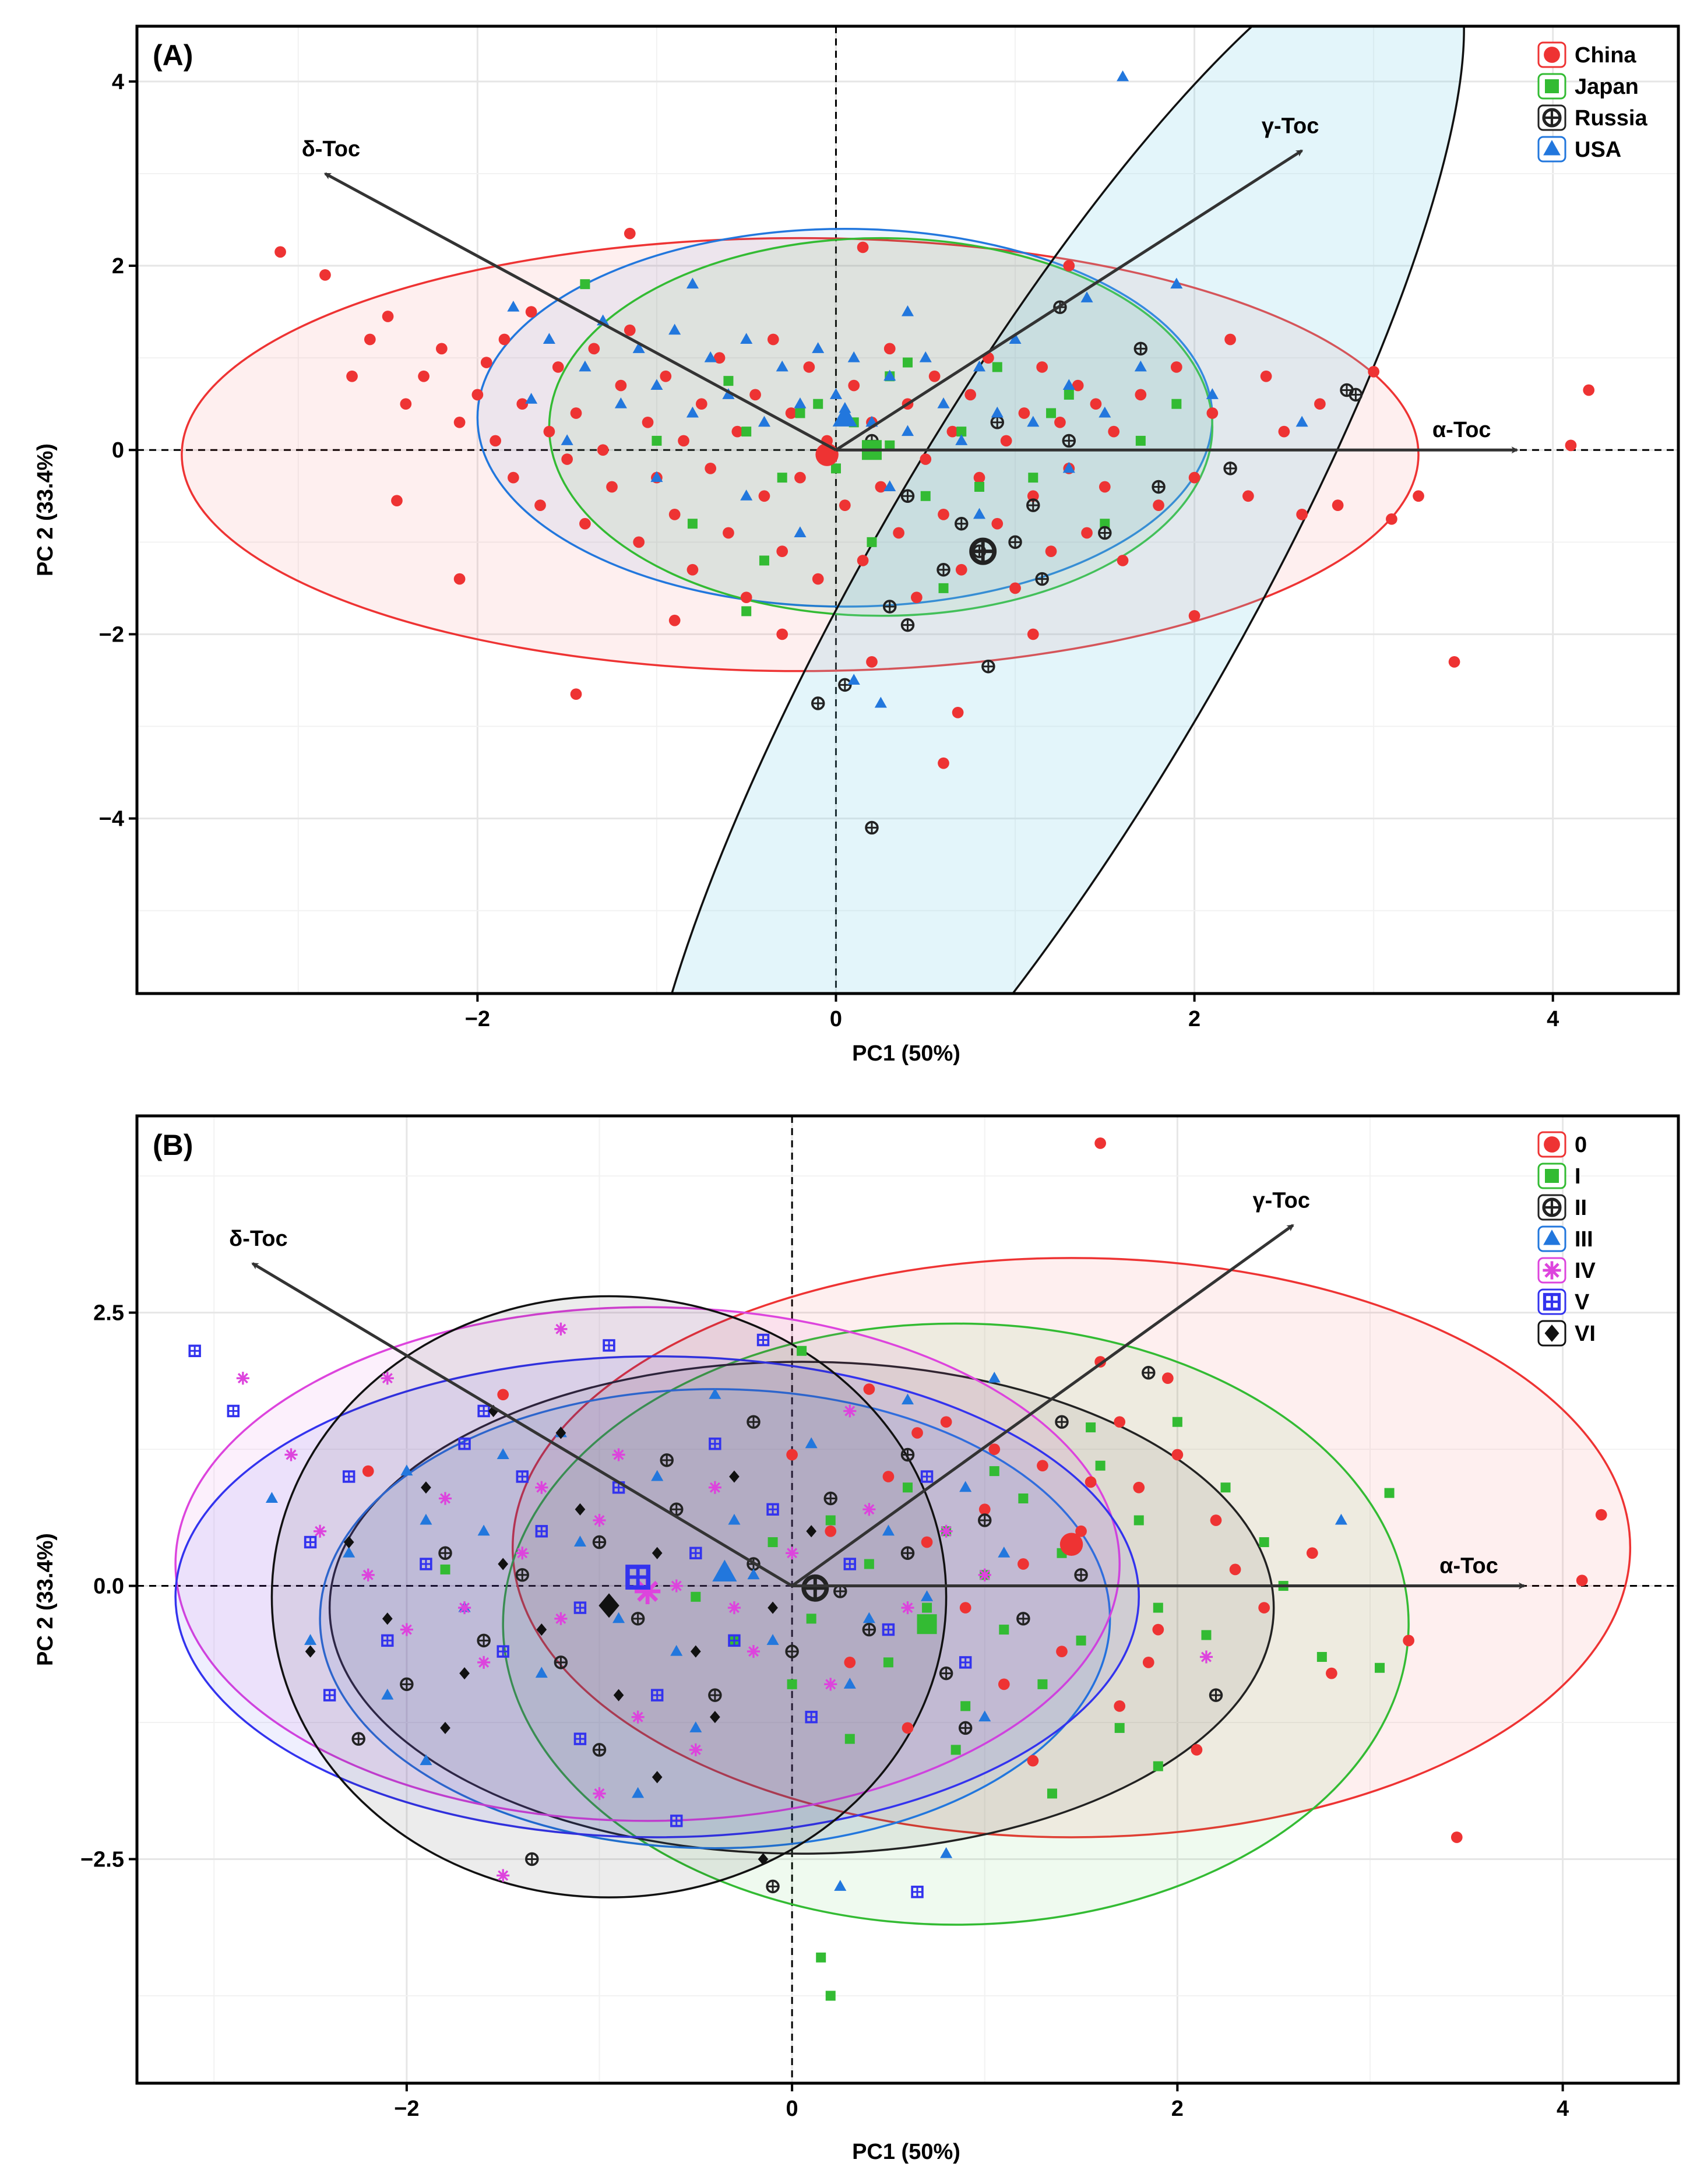  Describe the element at coordinates (881, 448) in the screenshot. I see `series-japan` at that location.